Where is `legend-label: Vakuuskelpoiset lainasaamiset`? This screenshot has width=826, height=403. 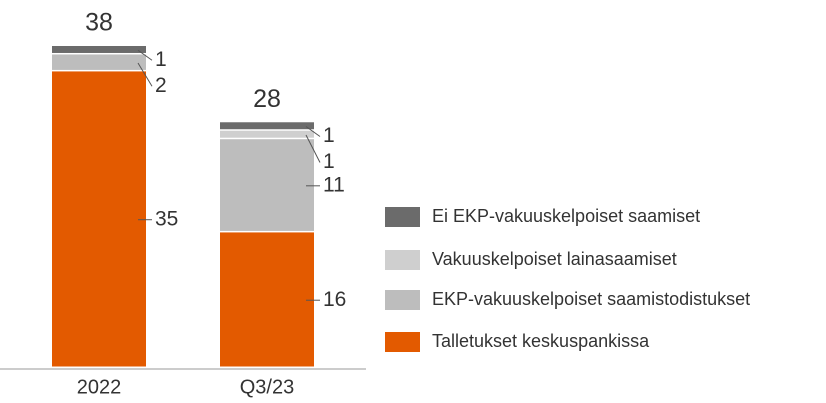 legend-label: Vakuuskelpoiset lainasaamiset is located at coordinates (554, 259).